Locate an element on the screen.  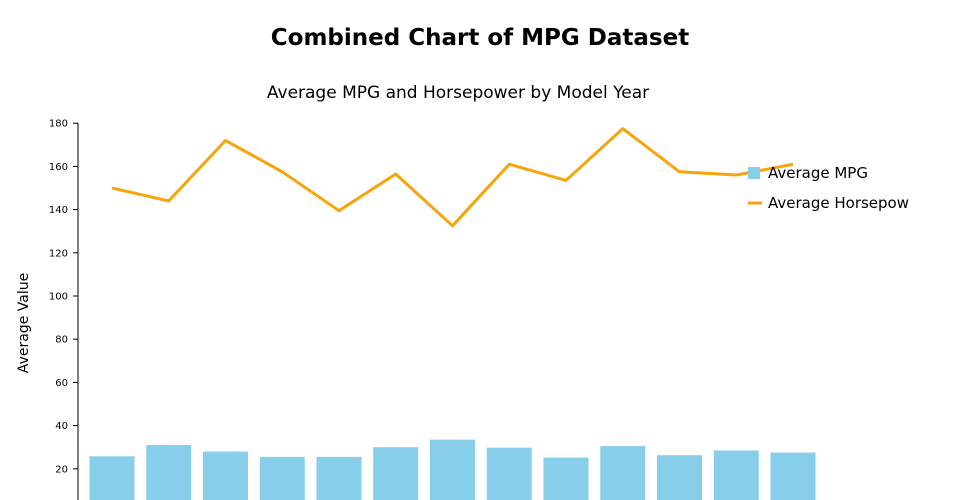
y-axis-ticks: 20 40 60 80 100 120 140 160 180 is located at coordinates (63, 297).